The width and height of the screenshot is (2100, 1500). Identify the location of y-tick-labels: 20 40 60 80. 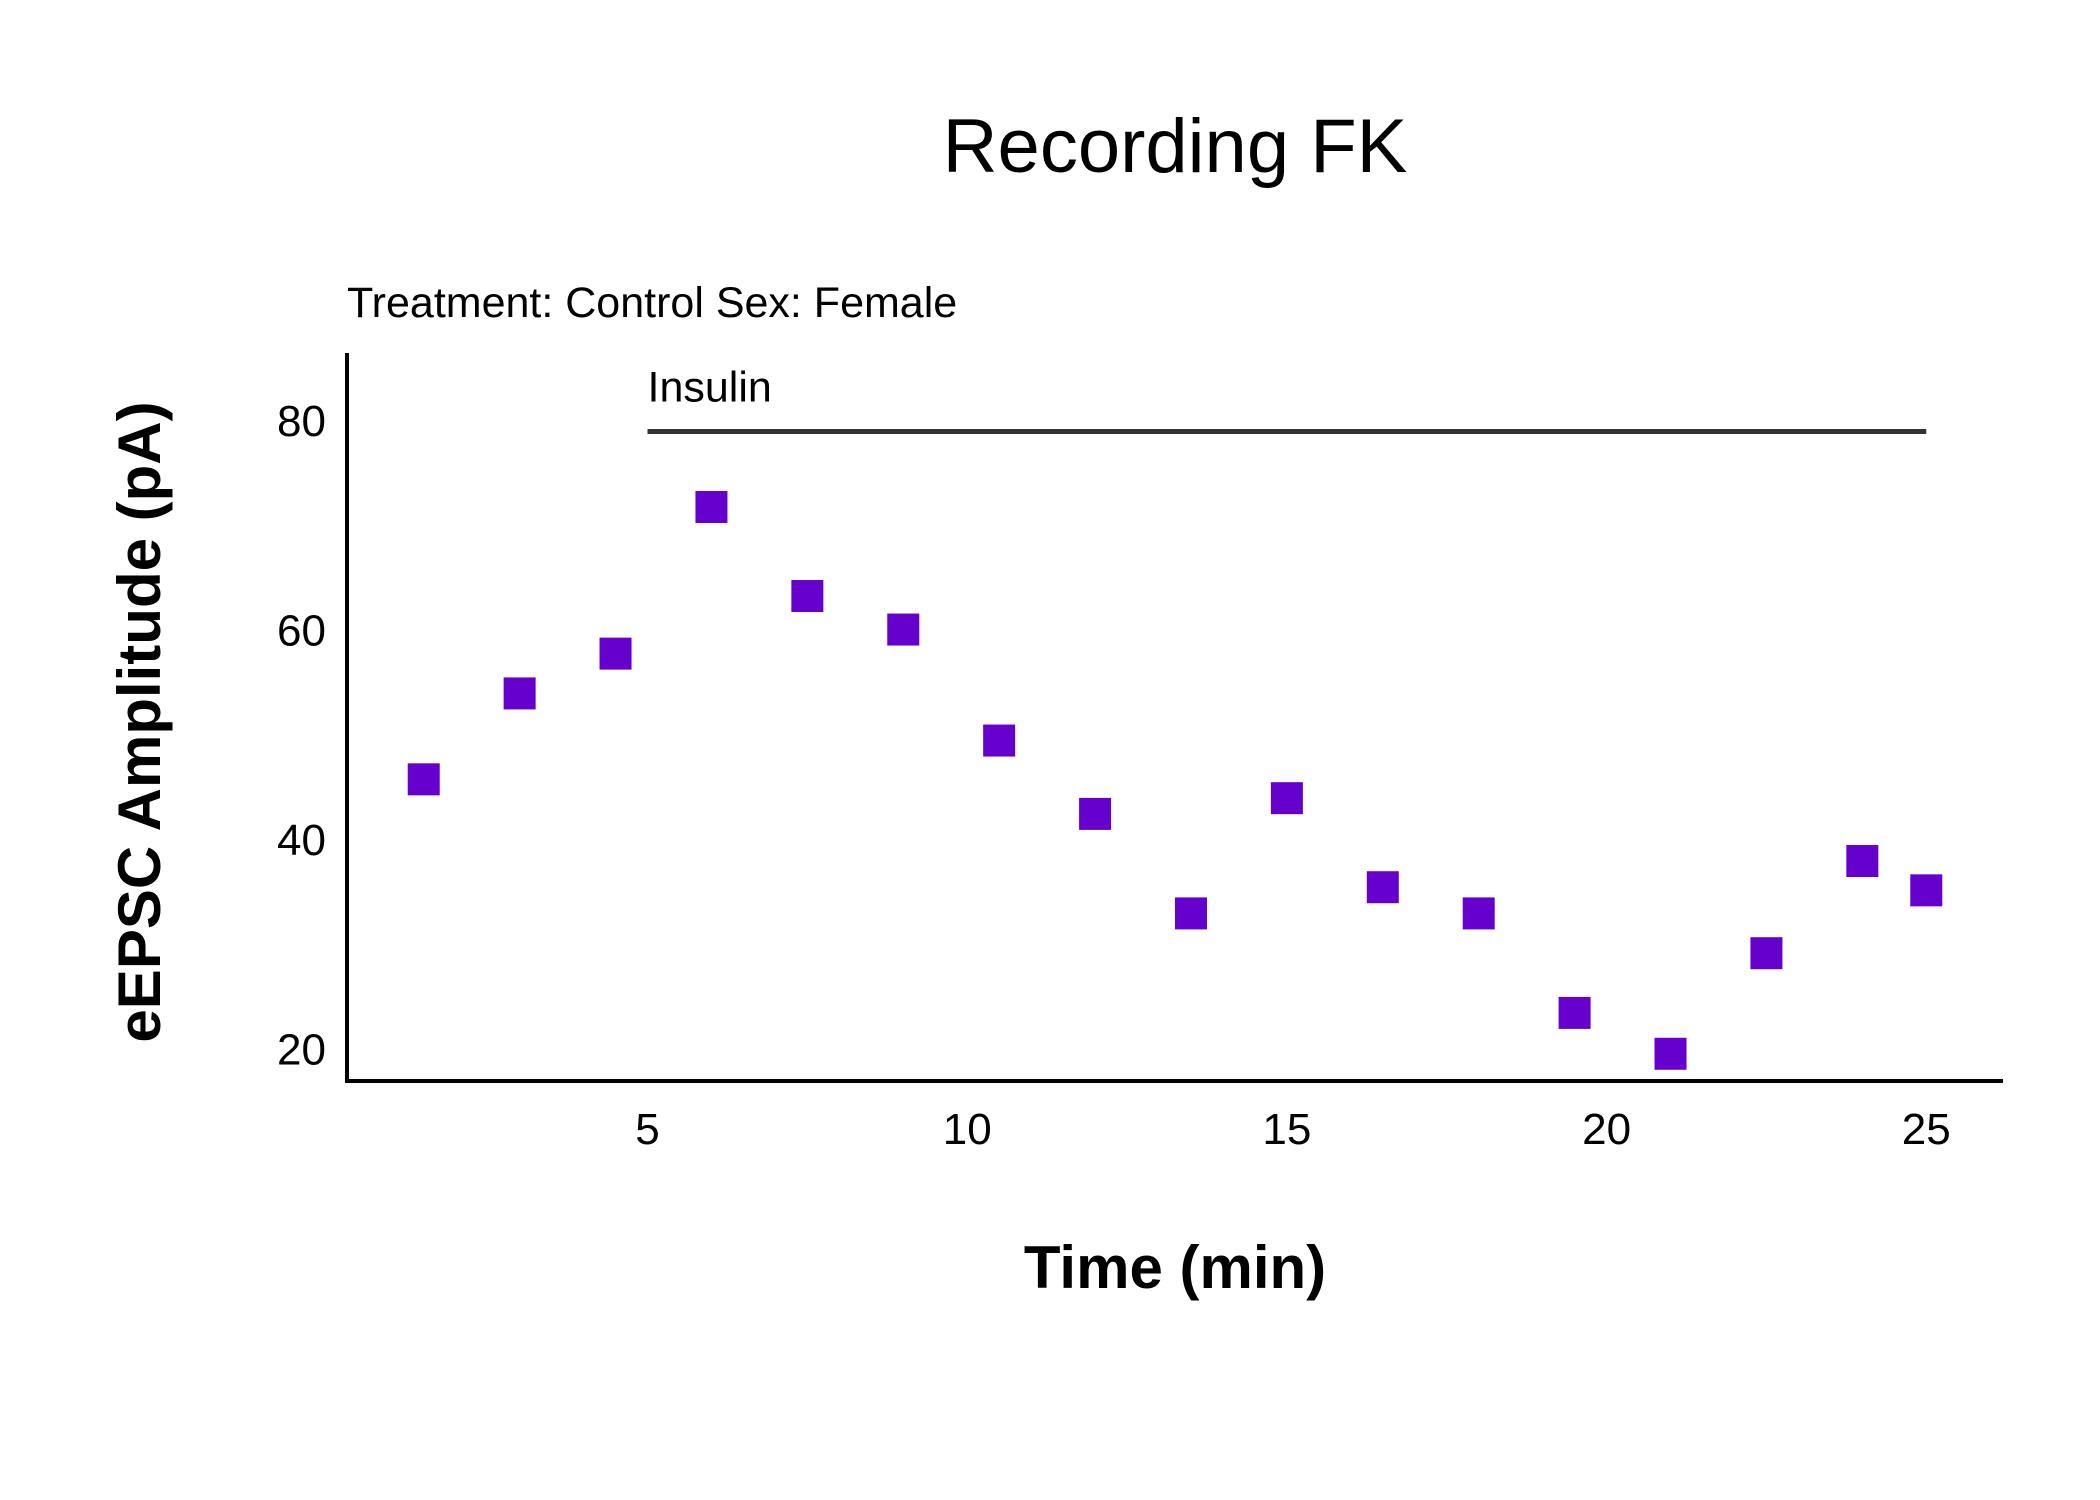
(301, 735).